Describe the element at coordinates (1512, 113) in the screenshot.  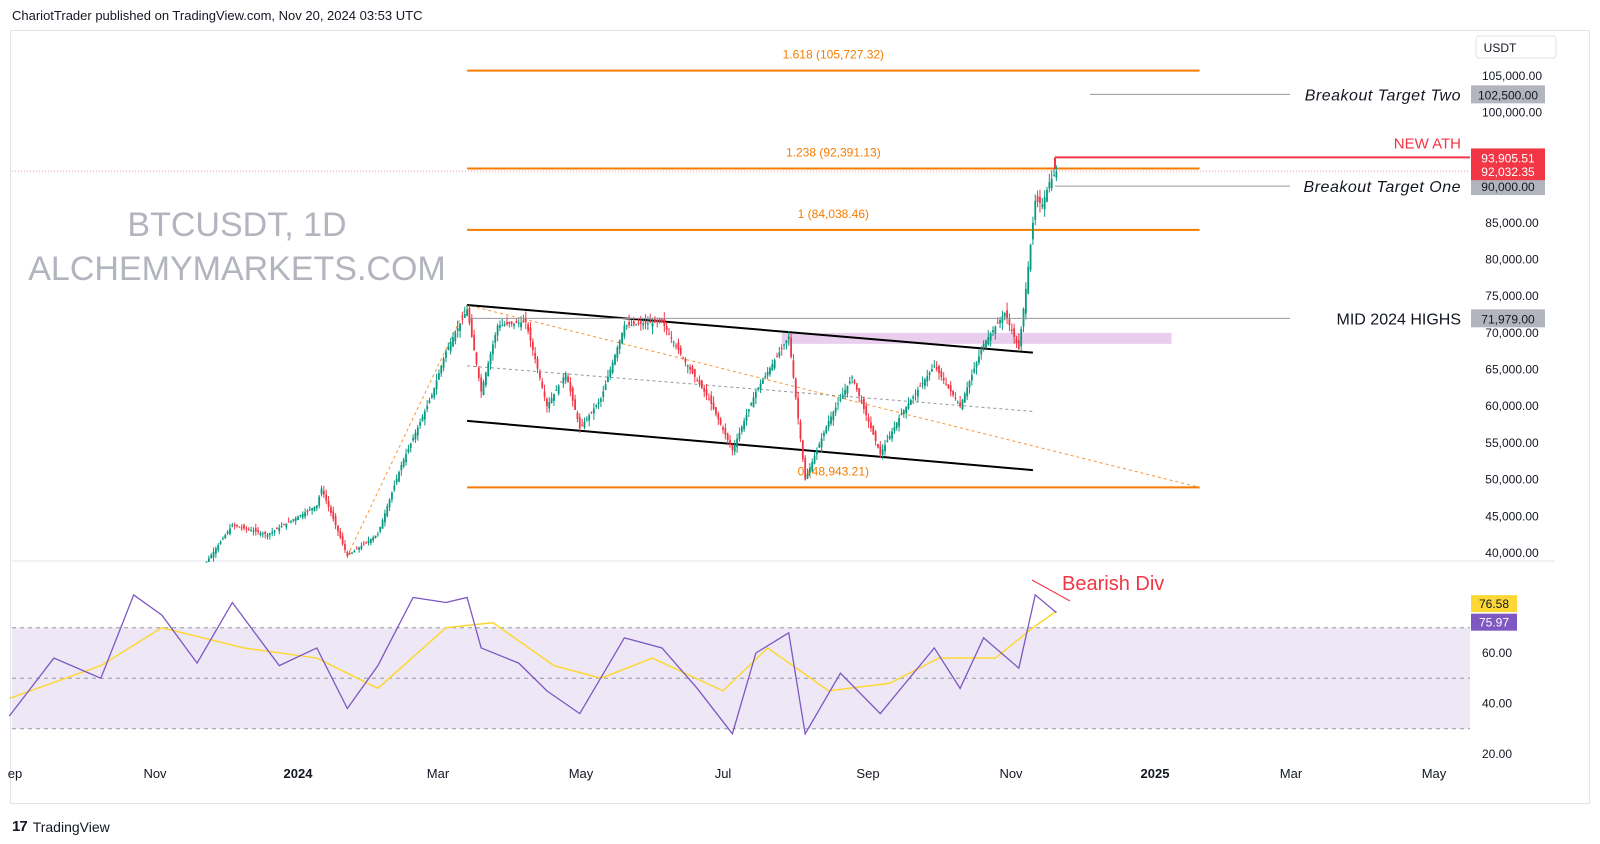
I see `y-tick-label: 100,000.00` at that location.